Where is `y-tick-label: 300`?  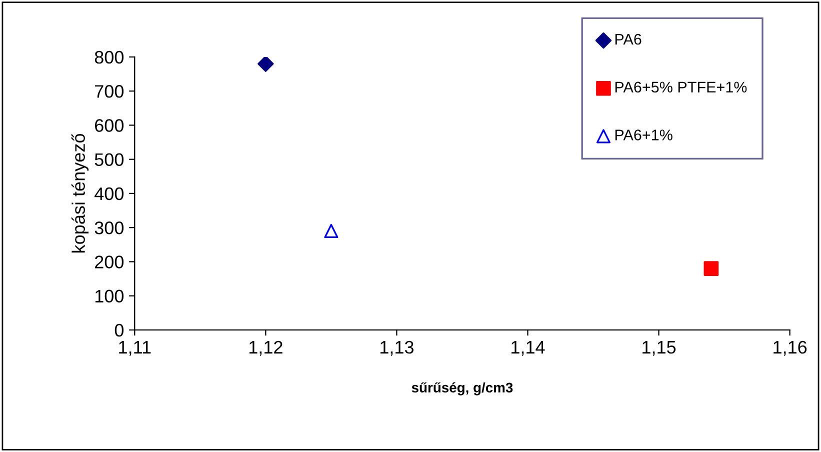
y-tick-label: 300 is located at coordinates (109, 228).